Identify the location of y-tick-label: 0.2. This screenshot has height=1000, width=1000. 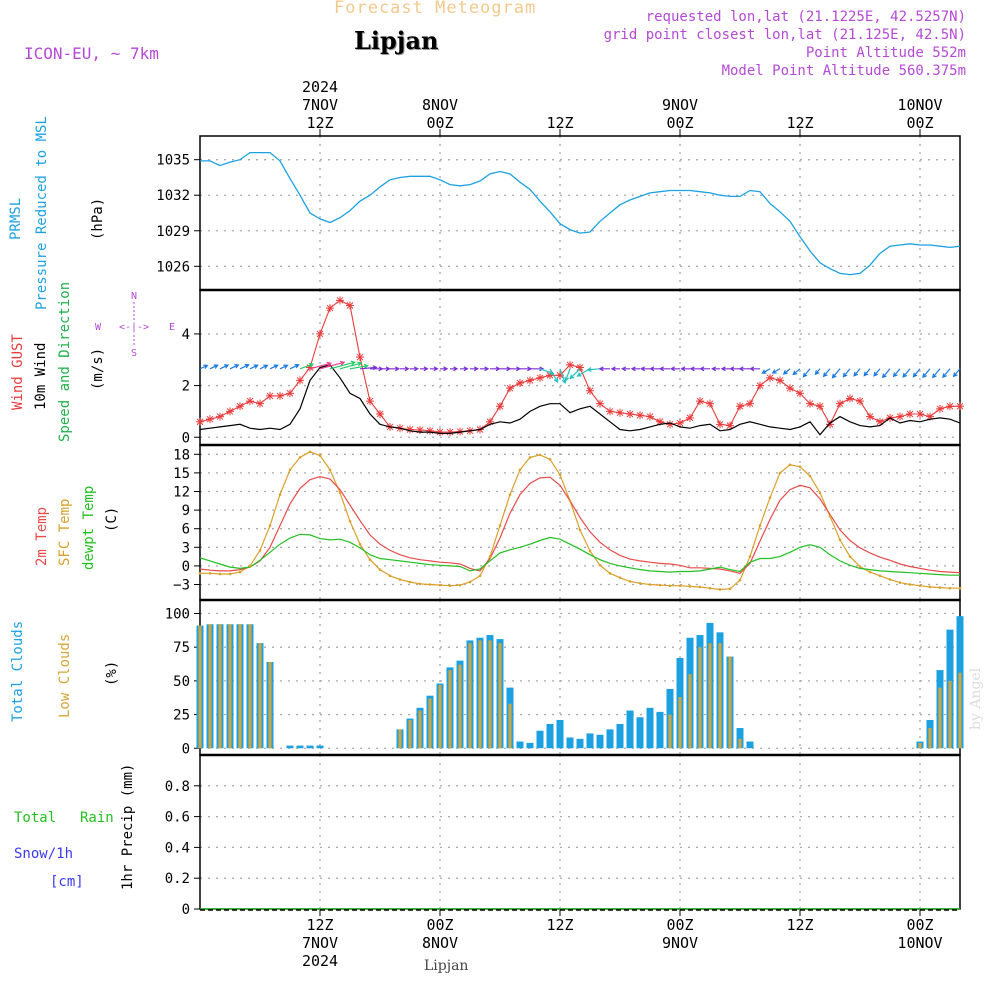
(177, 879).